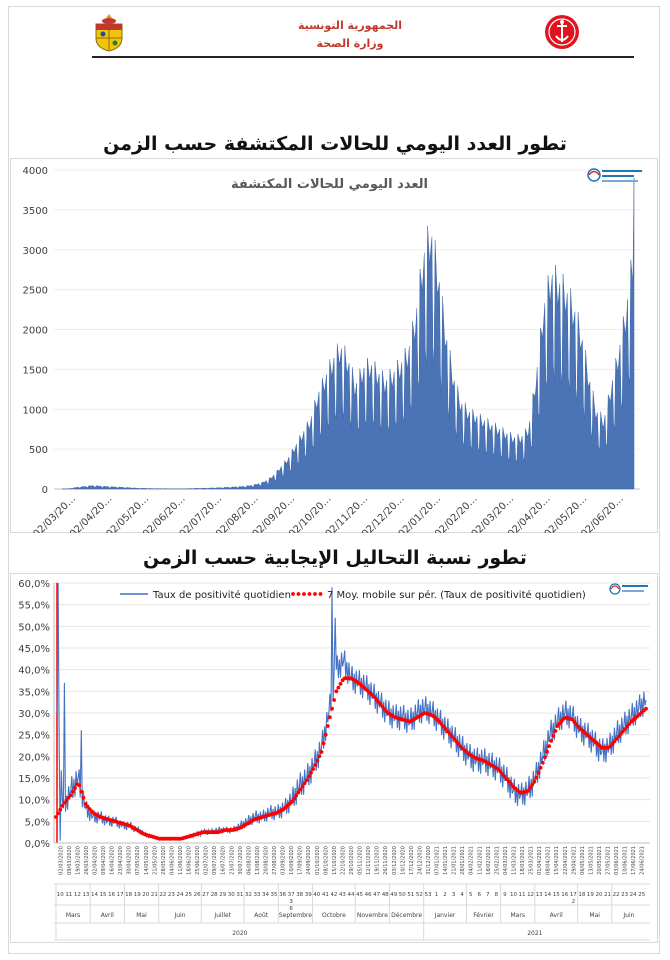 Image resolution: width=670 pixels, height=960 pixels. Describe the element at coordinates (462, 895) in the screenshot. I see `chart2-week-label: 4` at that location.